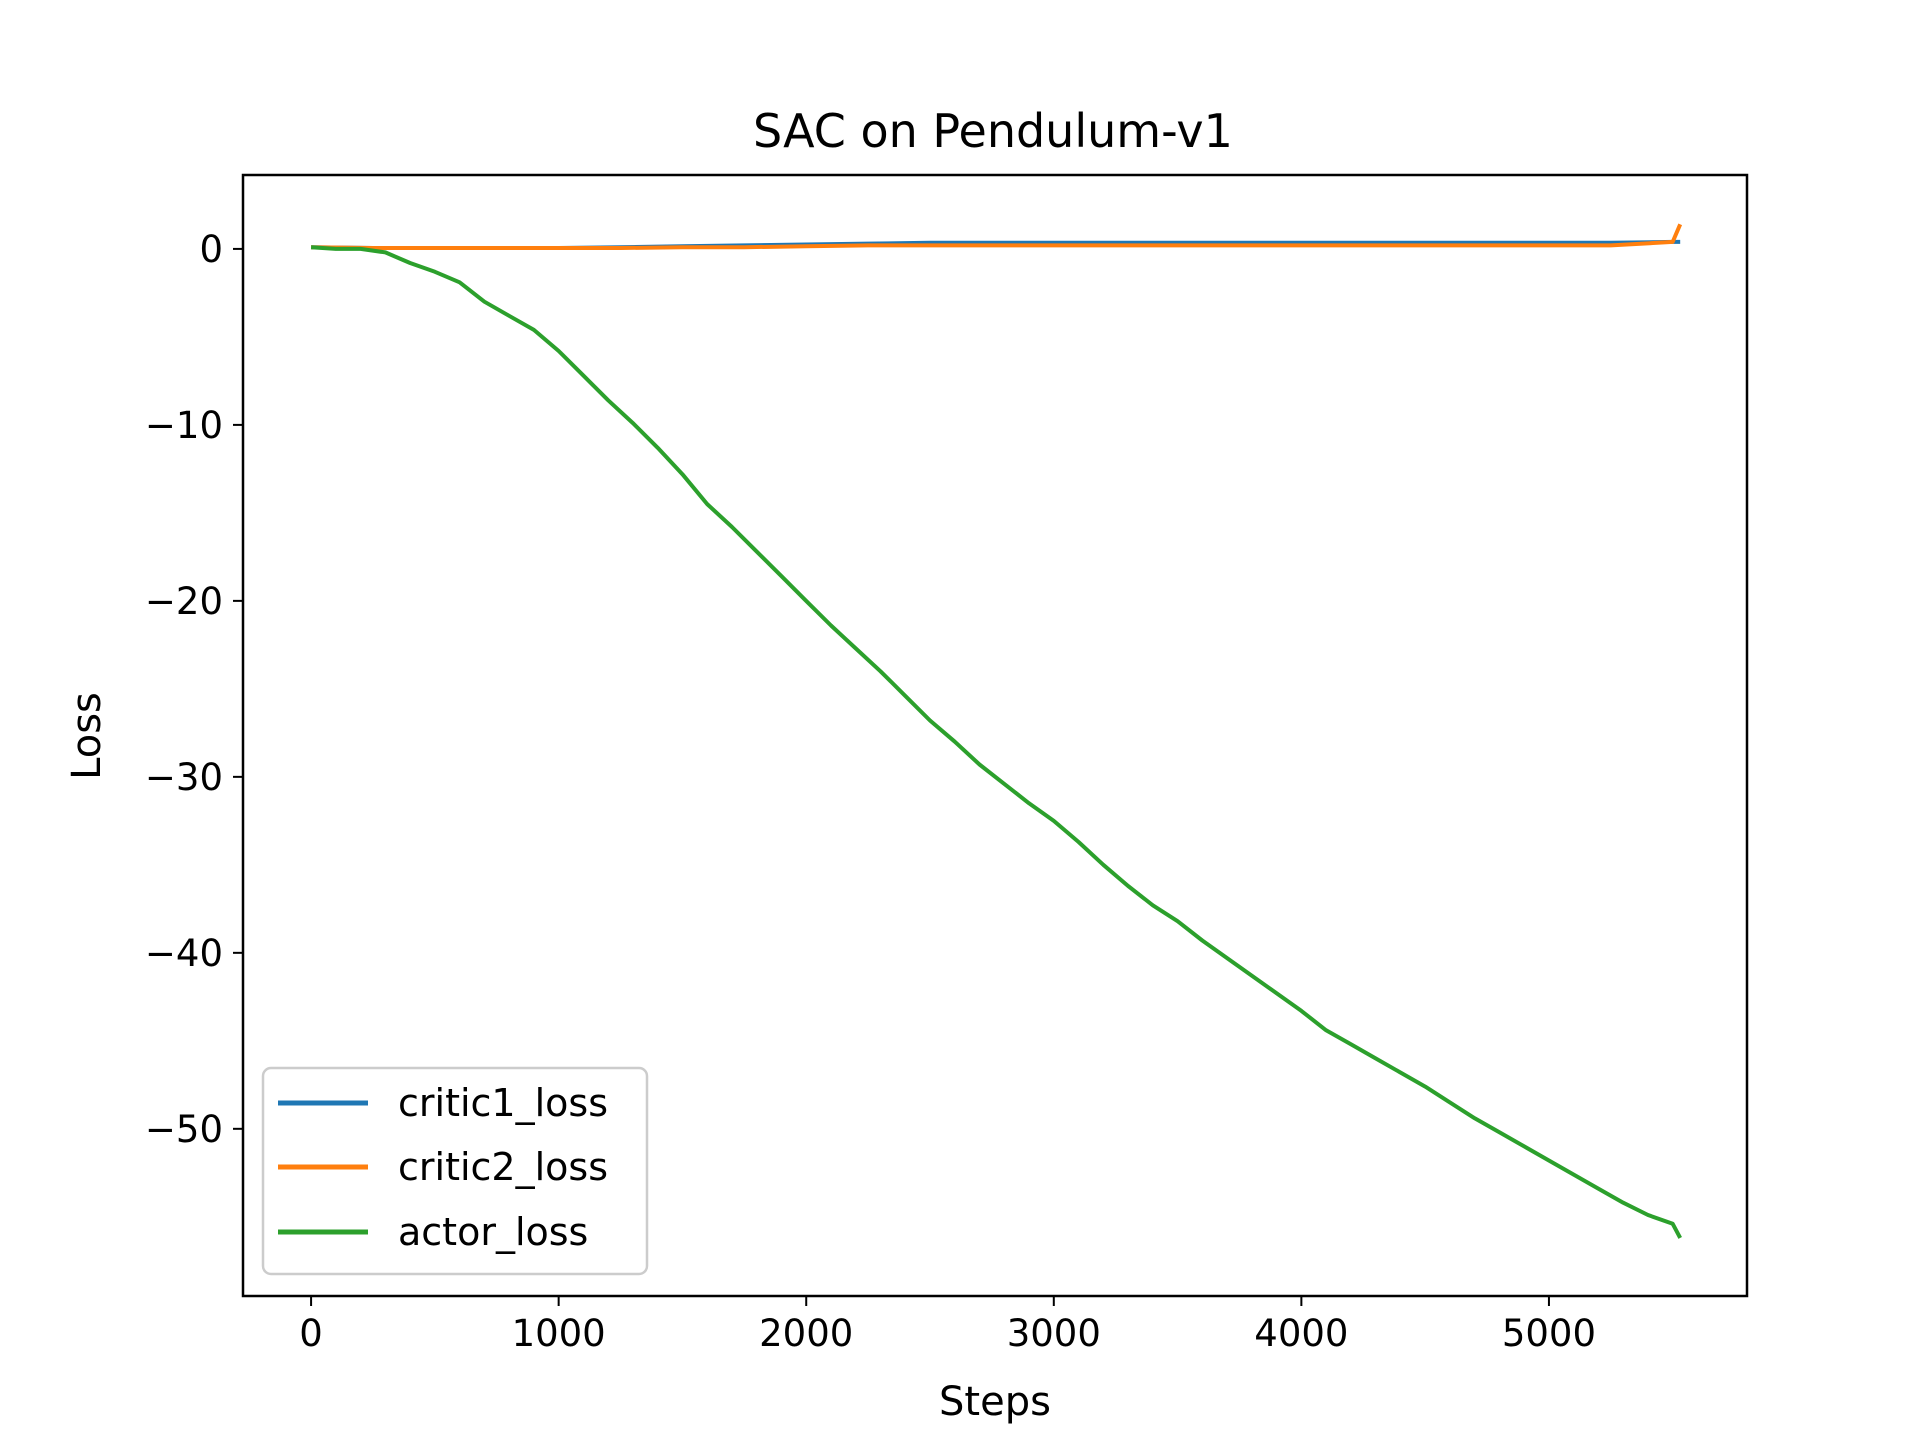 The width and height of the screenshot is (1920, 1445). What do you see at coordinates (184, 777) in the screenshot?
I see `y-tick-label: −30` at bounding box center [184, 777].